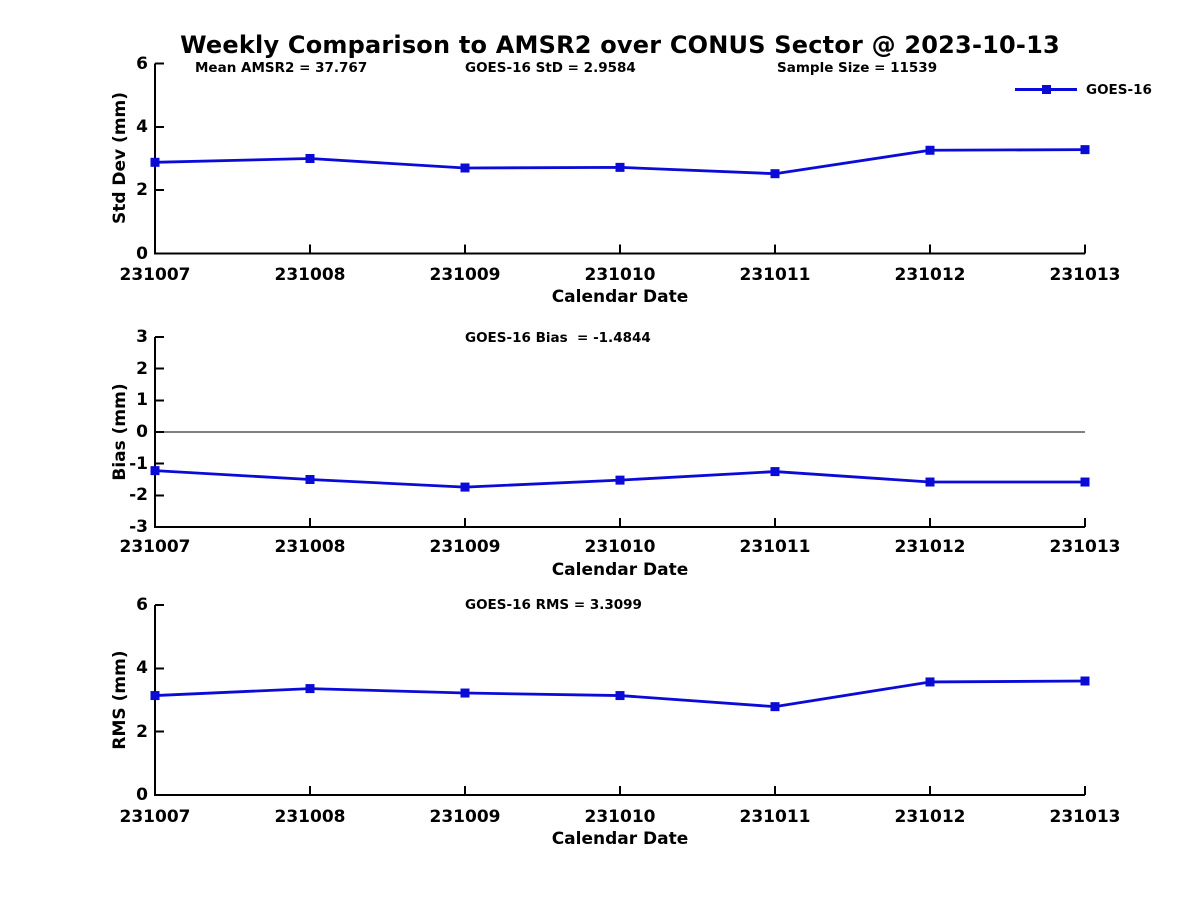 The width and height of the screenshot is (1200, 900). What do you see at coordinates (138, 527) in the screenshot?
I see `y-tick-label: -3` at bounding box center [138, 527].